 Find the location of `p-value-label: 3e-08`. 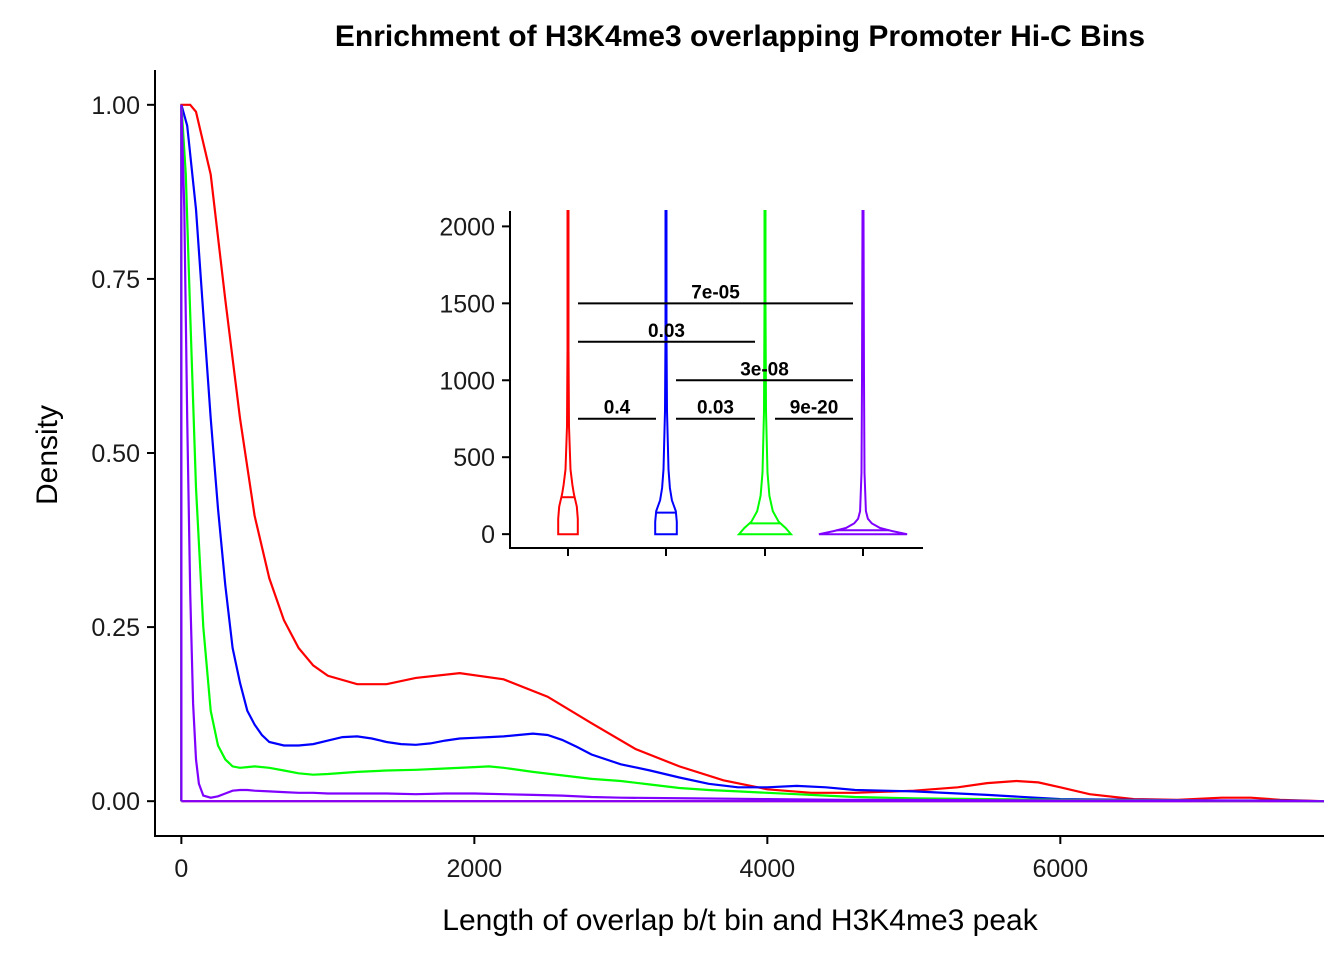

p-value-label: 3e-08 is located at coordinates (764, 369).